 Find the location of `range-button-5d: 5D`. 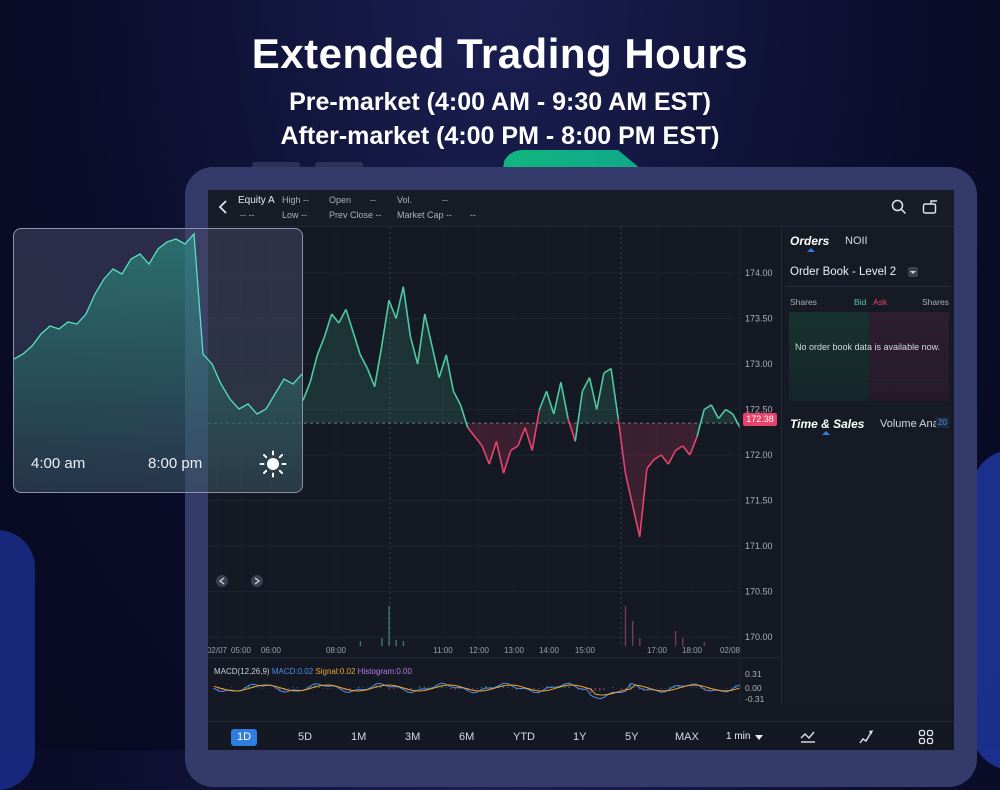

range-button-5d: 5D is located at coordinates (305, 737).